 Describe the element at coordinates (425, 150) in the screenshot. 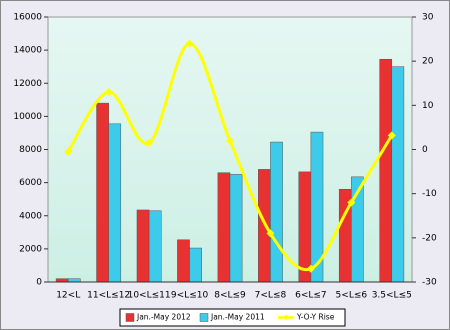

I see `y2-tick-label: 0` at that location.